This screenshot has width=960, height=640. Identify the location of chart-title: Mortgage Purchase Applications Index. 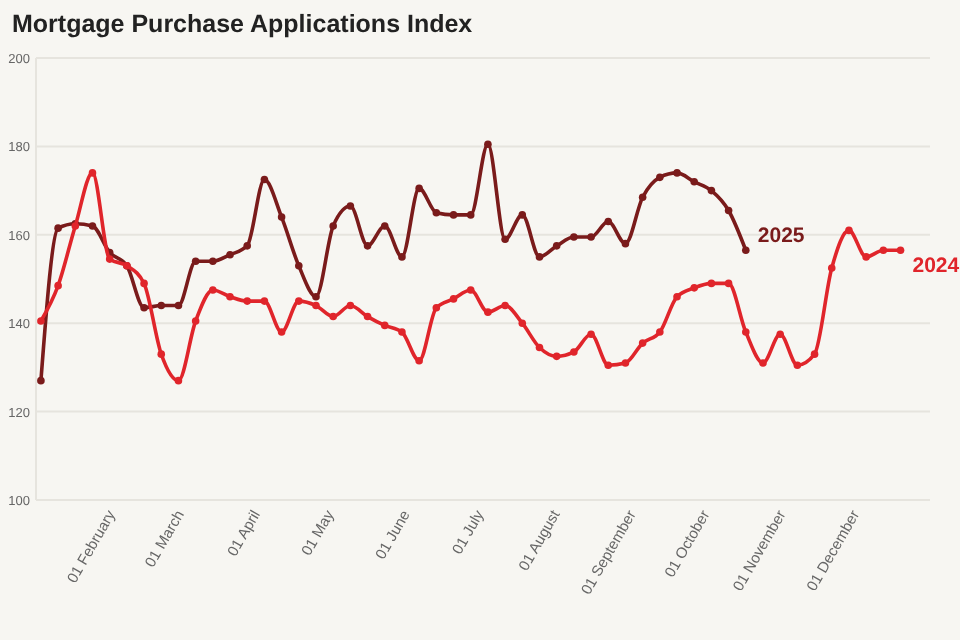
(242, 24).